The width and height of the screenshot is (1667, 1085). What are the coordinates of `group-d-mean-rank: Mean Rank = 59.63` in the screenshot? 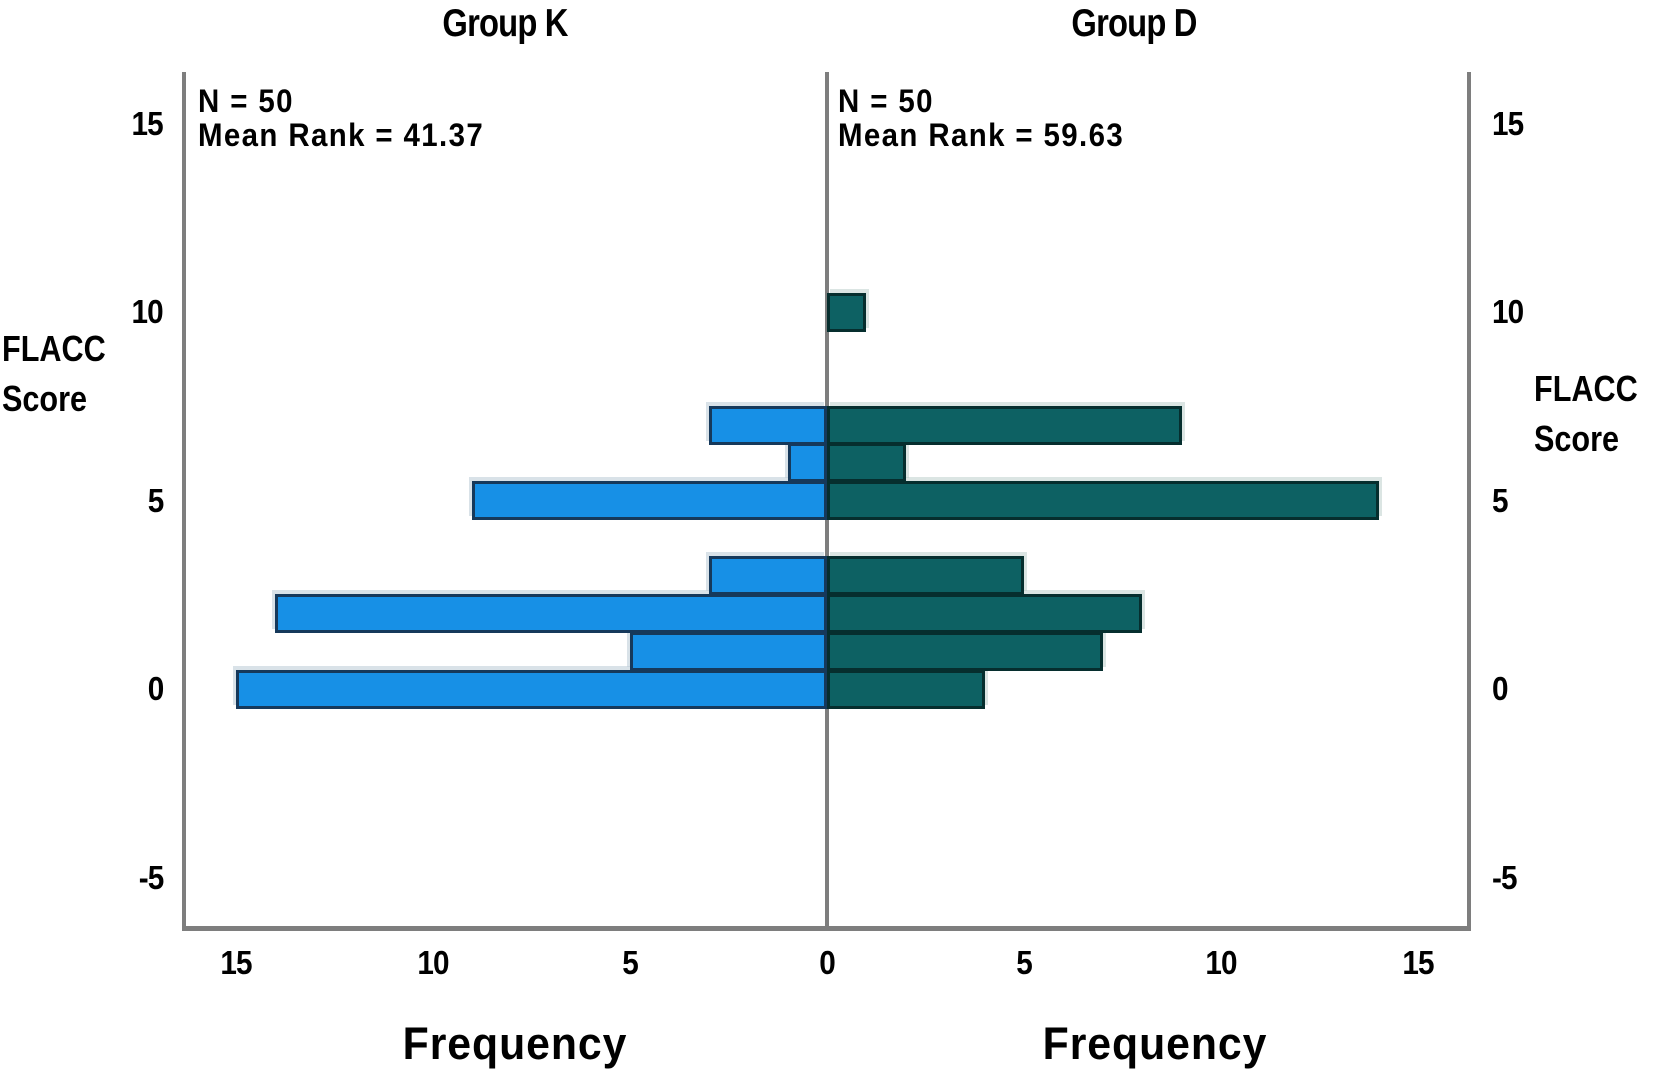 It's located at (981, 135).